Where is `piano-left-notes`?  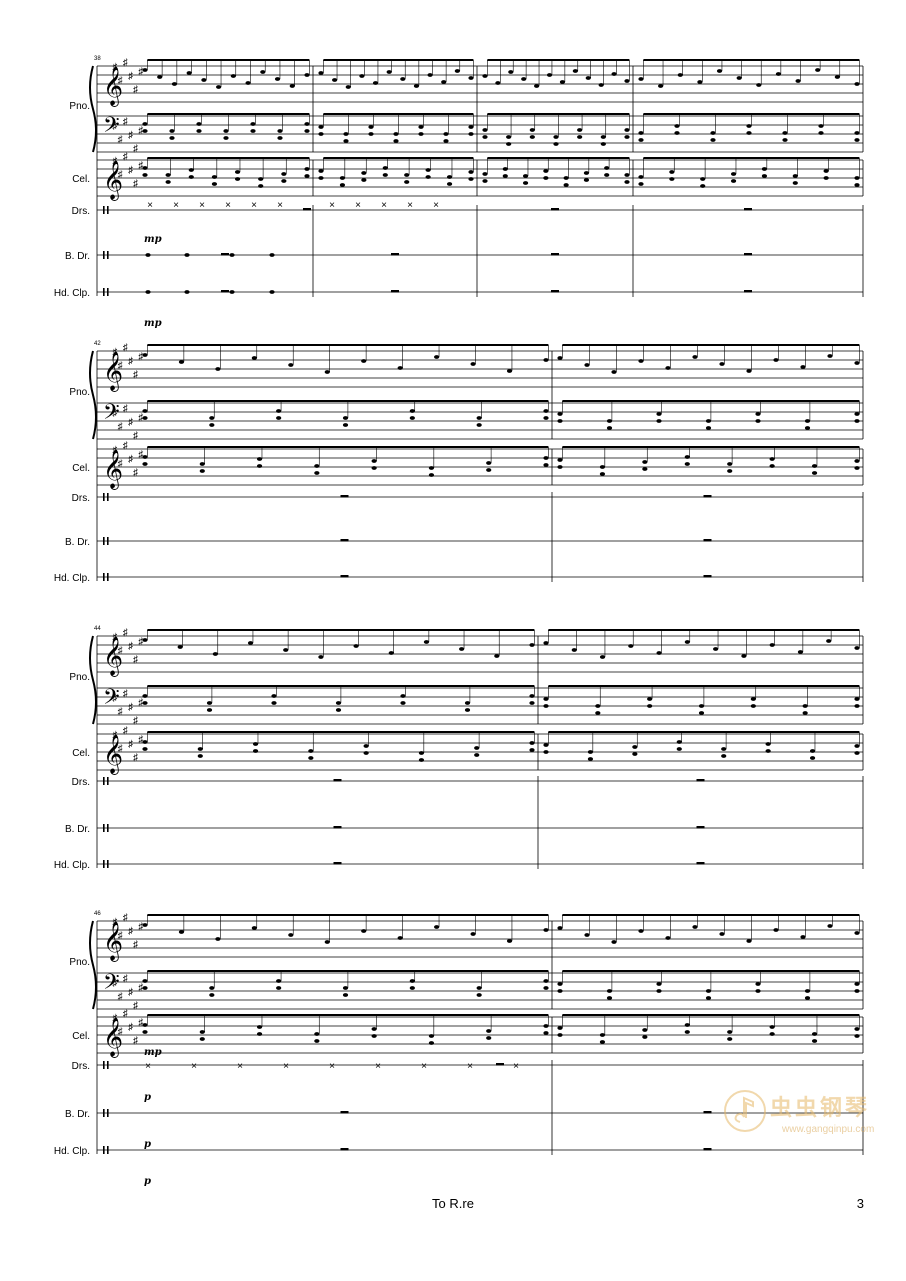
piano-left-notes is located at coordinates (501, 700).